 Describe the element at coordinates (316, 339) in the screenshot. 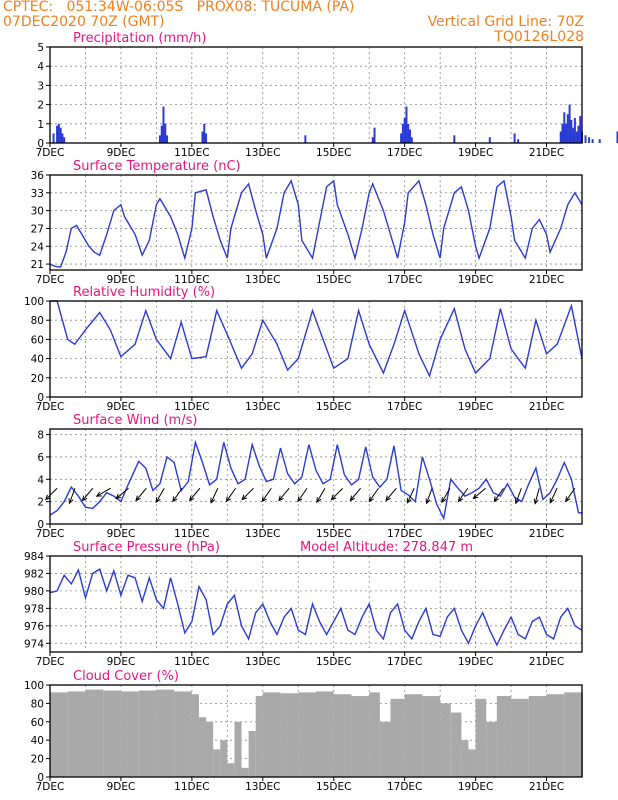

I see `rh-line` at that location.